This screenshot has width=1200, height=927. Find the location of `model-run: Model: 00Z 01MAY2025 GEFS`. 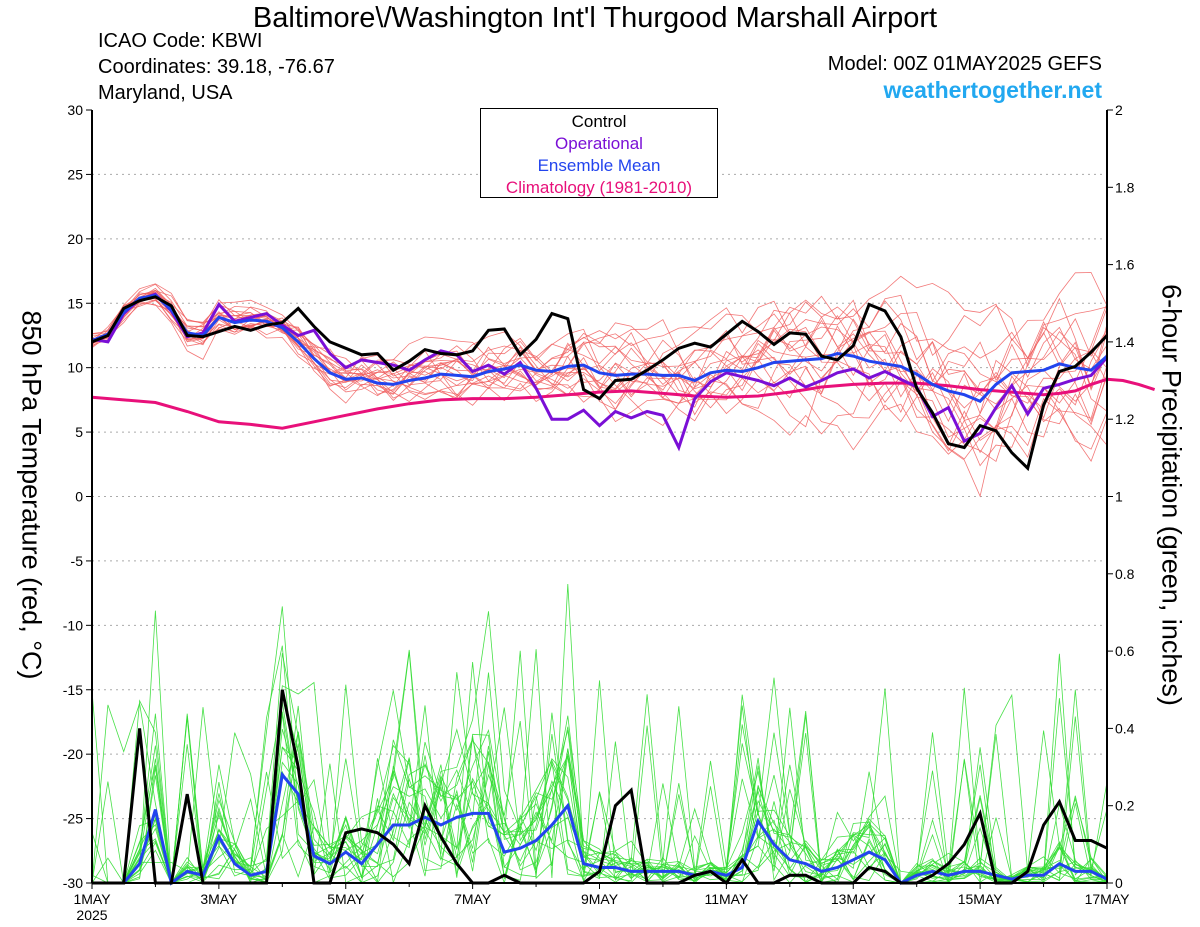

model-run: Model: 00Z 01MAY2025 GEFS is located at coordinates (964, 64).